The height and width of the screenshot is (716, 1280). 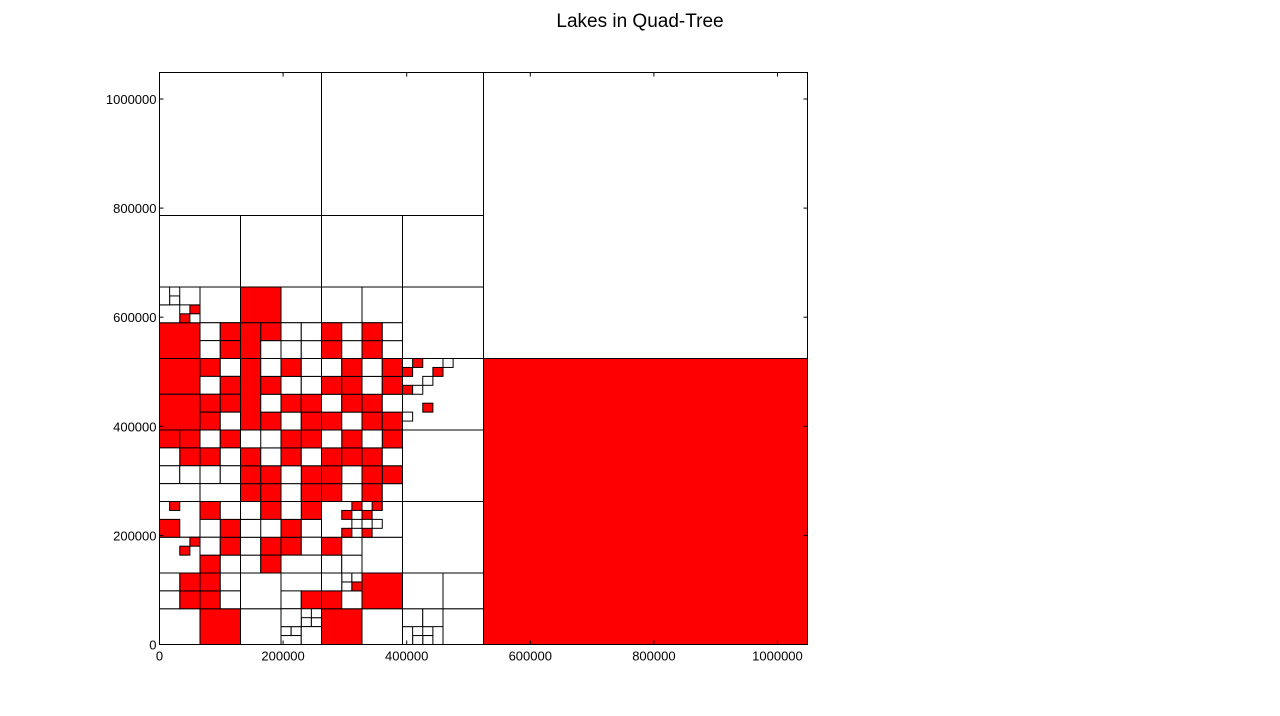 What do you see at coordinates (653, 656) in the screenshot?
I see `x-tick-label: 800000` at bounding box center [653, 656].